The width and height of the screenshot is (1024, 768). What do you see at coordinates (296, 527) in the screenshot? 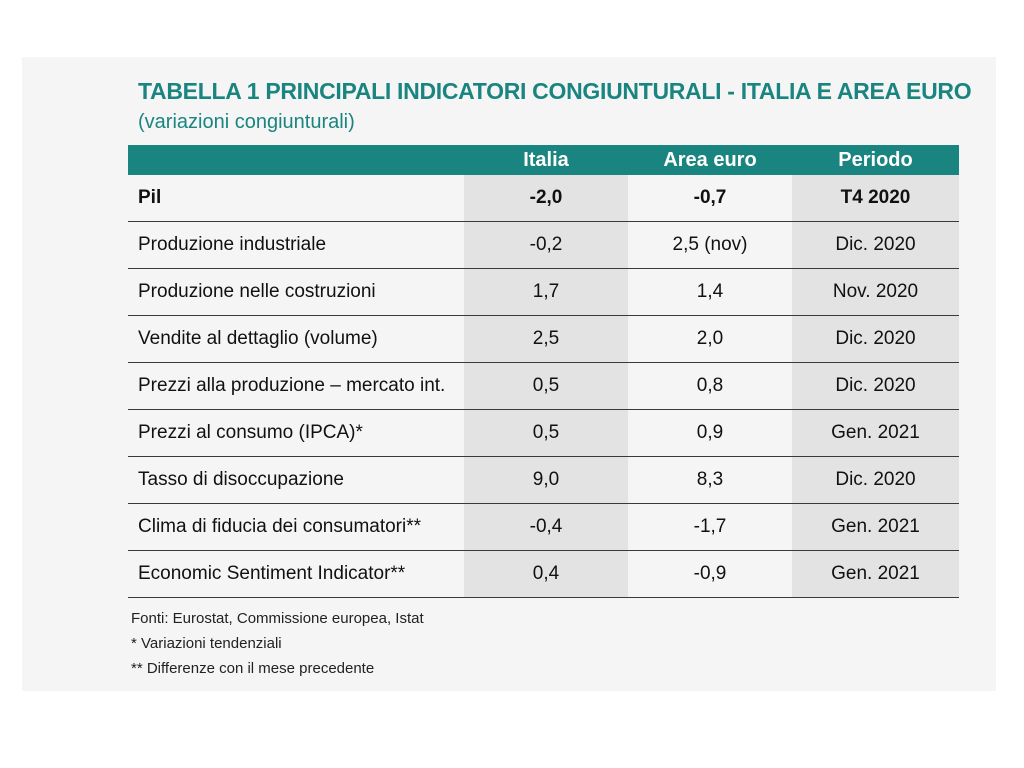
I see `row-label: Clima di fiducia dei consumatori**` at bounding box center [296, 527].